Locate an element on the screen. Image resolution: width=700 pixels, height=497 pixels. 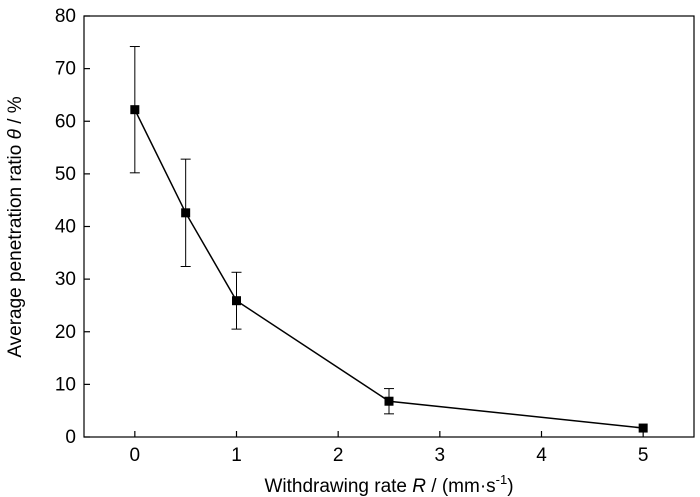
x-axis-title-unit: / (mm·s is located at coordinates (461, 486).